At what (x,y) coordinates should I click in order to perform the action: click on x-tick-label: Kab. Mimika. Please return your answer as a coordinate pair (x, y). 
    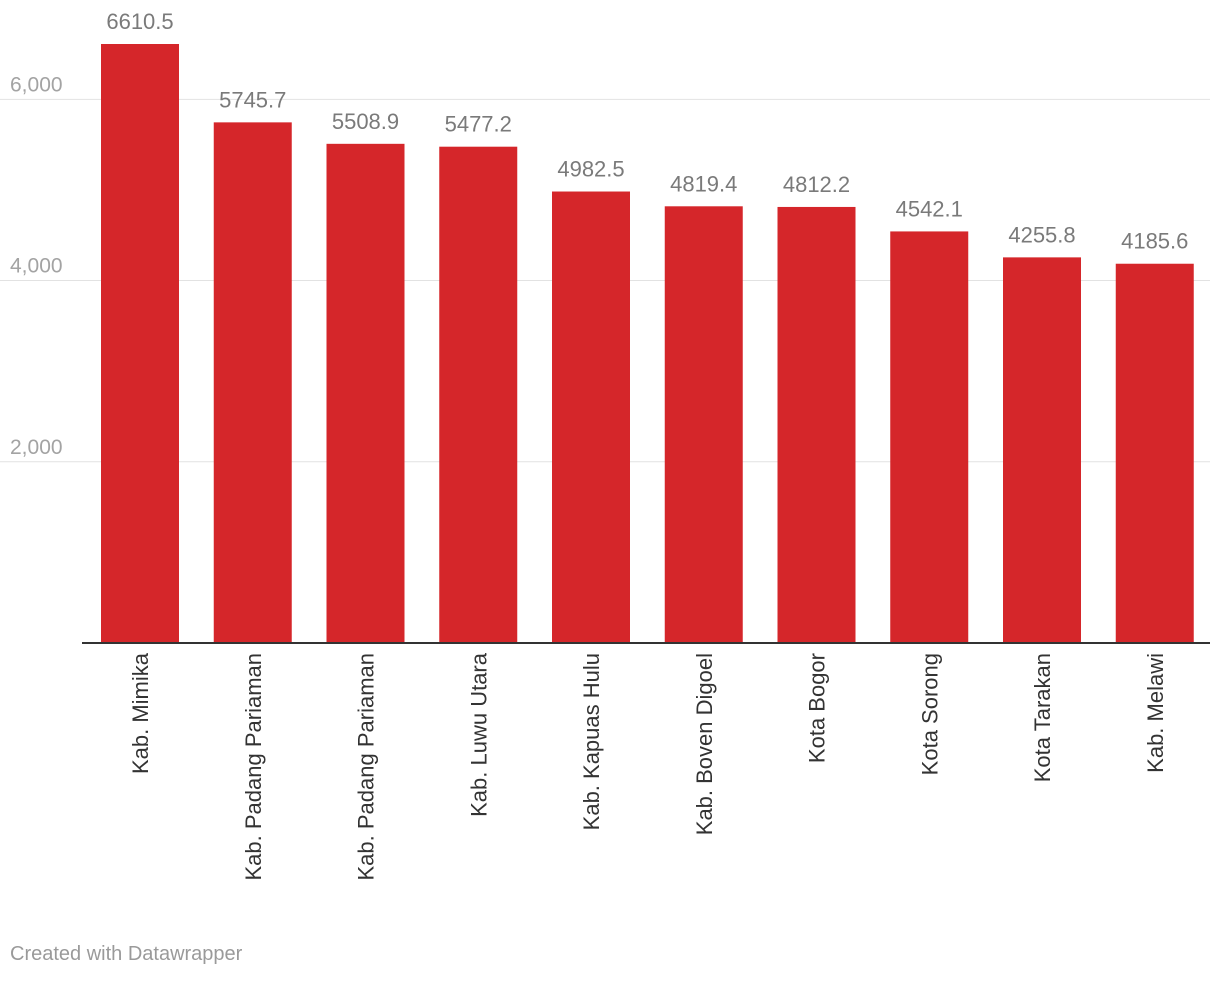
    Looking at the image, I should click on (140, 713).